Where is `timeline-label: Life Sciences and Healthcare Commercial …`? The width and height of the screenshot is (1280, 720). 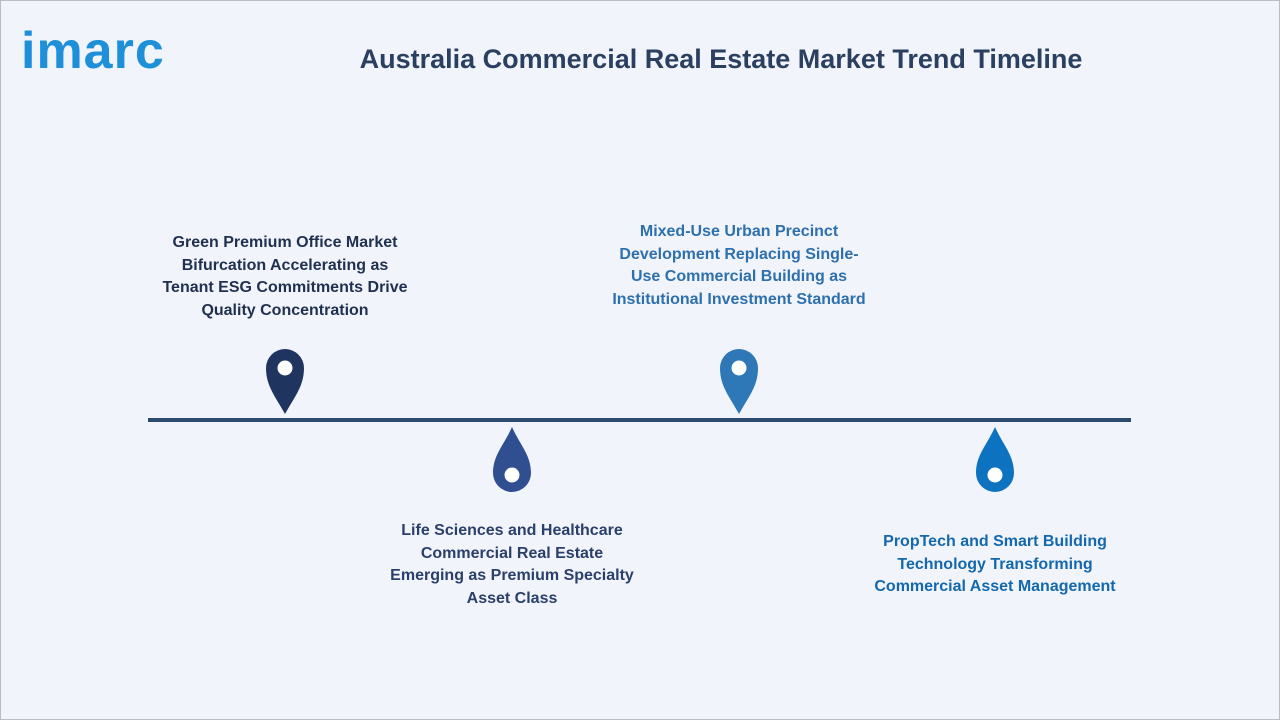
timeline-label: Life Sciences and Healthcare Commercial … is located at coordinates (512, 564).